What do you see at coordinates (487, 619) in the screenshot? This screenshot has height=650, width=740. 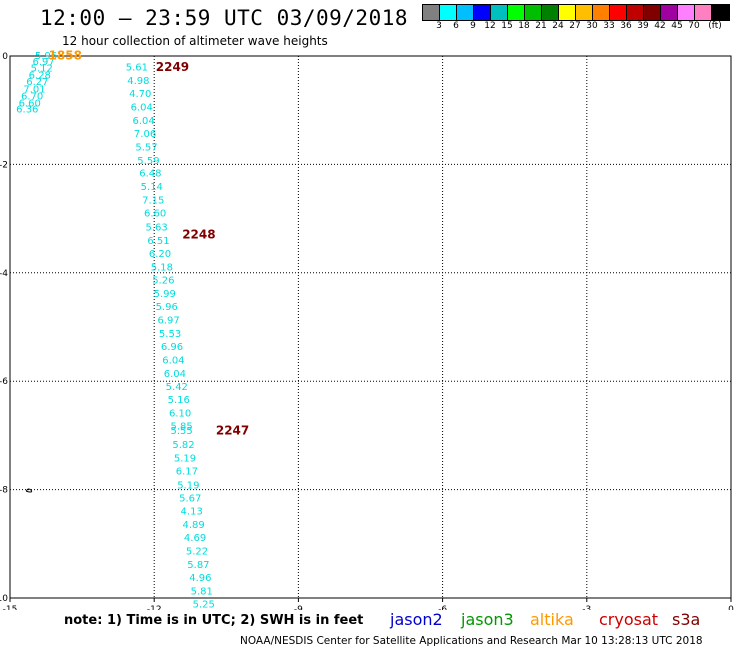 I see `satellite-jason3: jason3` at bounding box center [487, 619].